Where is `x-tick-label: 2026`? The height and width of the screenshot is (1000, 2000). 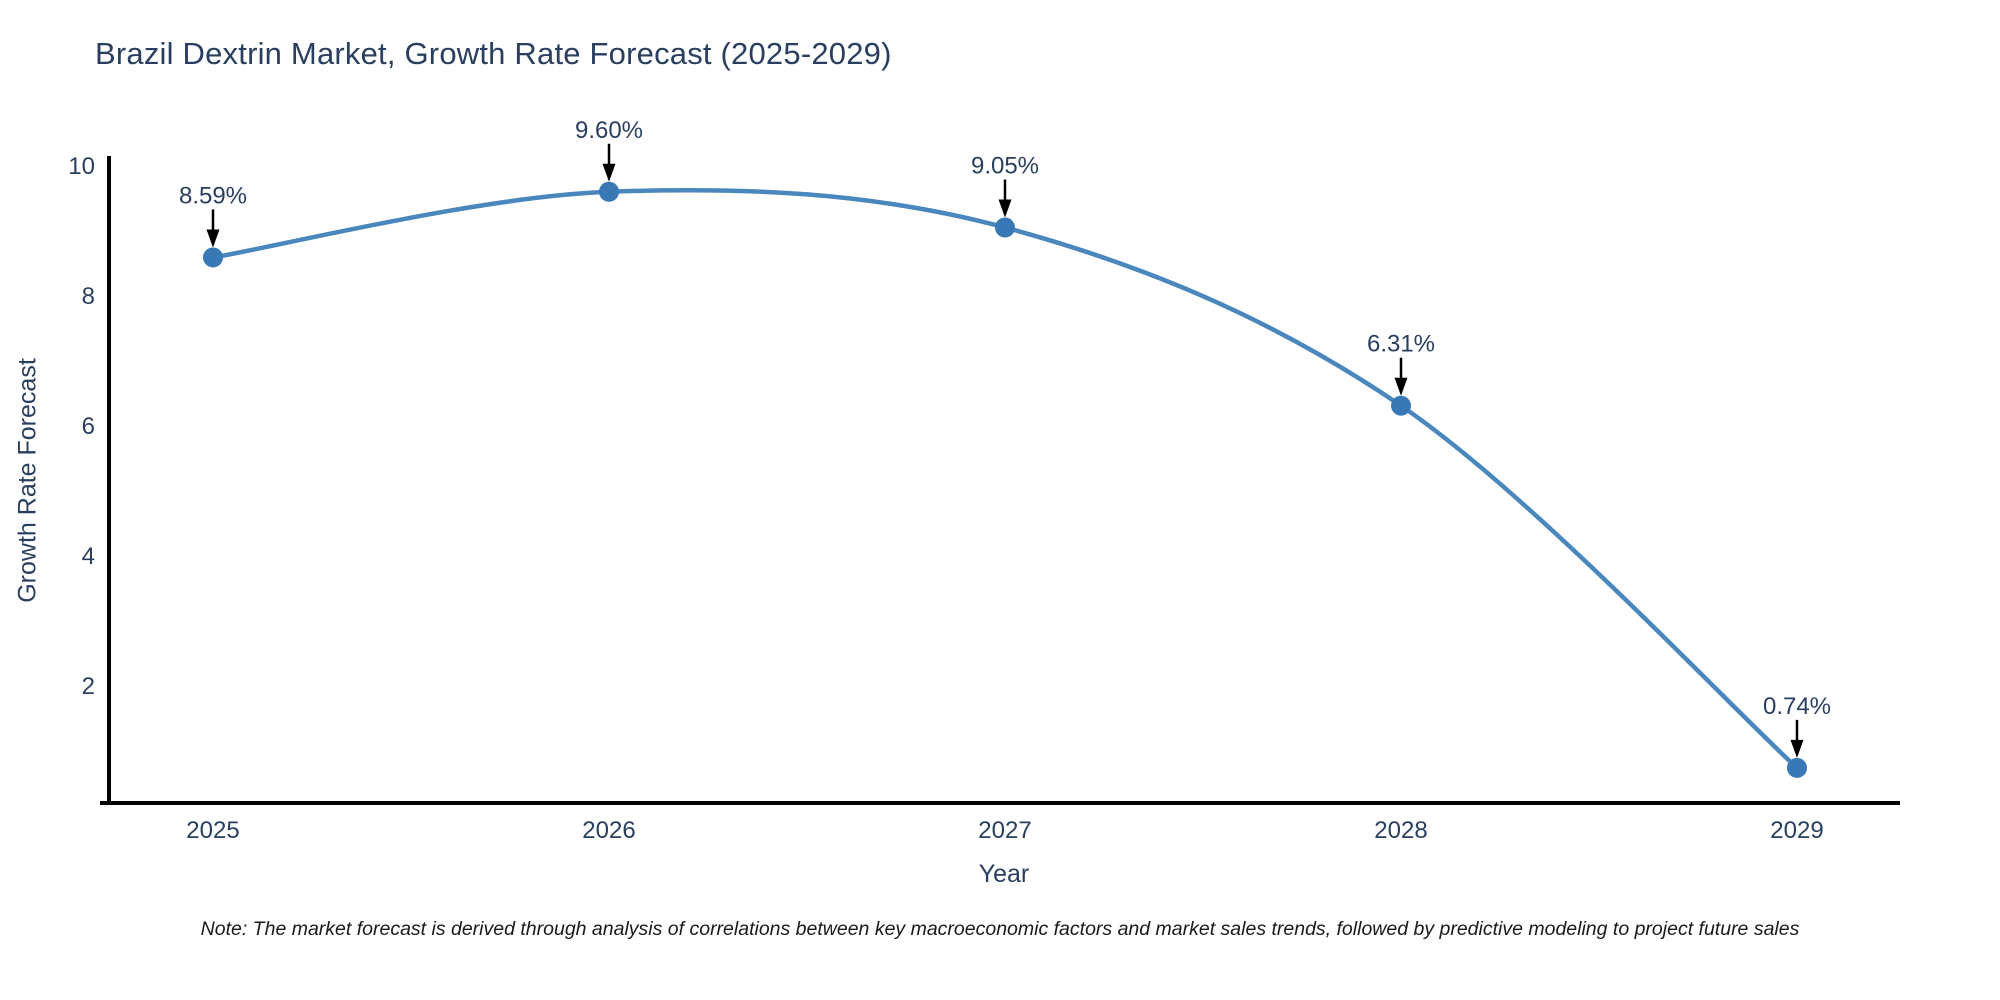 x-tick-label: 2026 is located at coordinates (608, 830).